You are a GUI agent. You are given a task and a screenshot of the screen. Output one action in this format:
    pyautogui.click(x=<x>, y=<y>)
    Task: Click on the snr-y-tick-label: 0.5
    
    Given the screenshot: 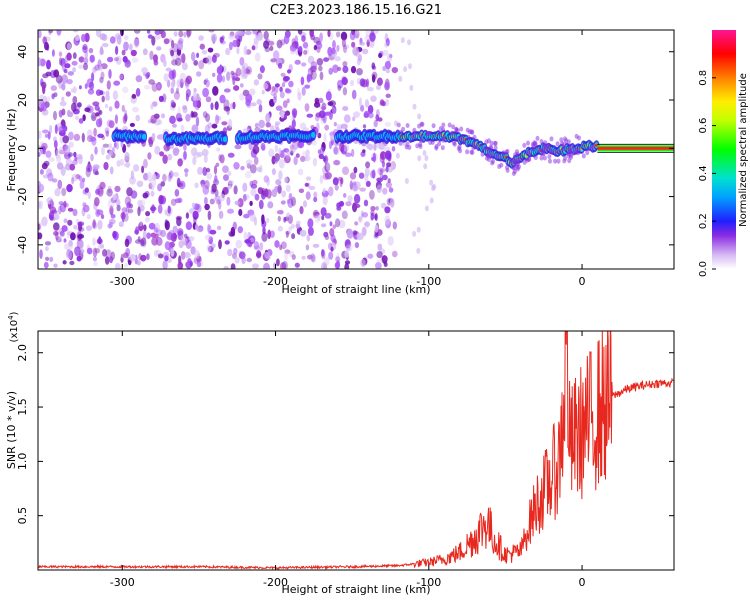 What is the action you would take?
    pyautogui.click(x=22, y=516)
    